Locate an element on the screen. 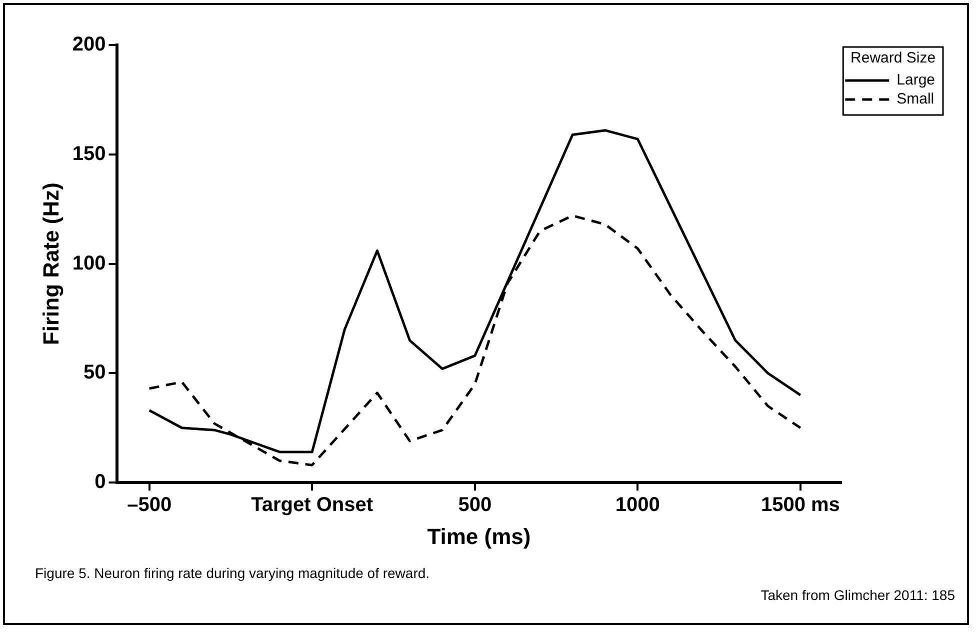  x-tick-label: 1500 ms is located at coordinates (800, 505).